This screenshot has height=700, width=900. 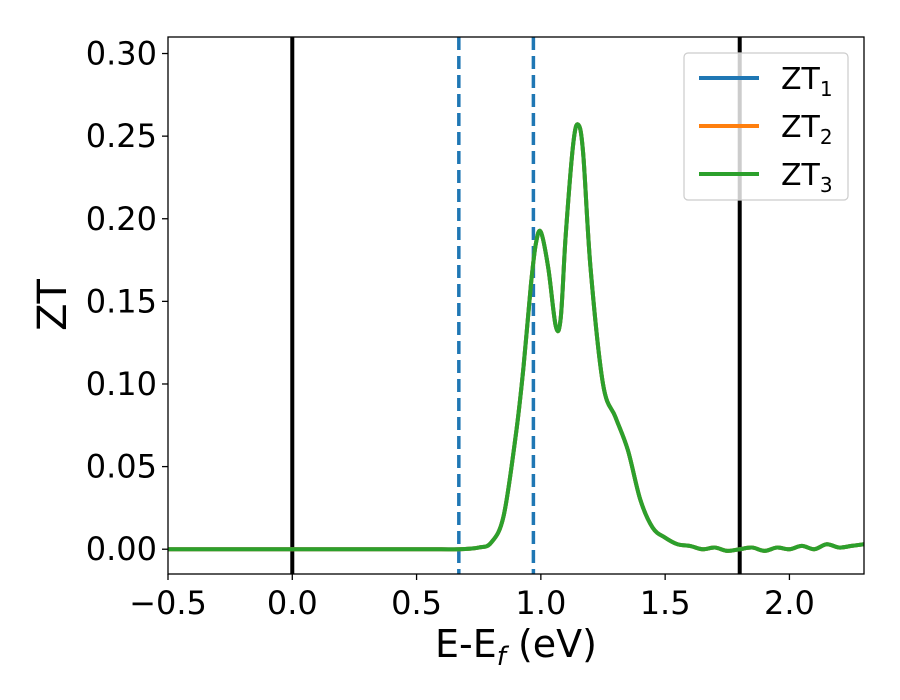 What do you see at coordinates (121, 549) in the screenshot?
I see `y-tick-label: 0.00` at bounding box center [121, 549].